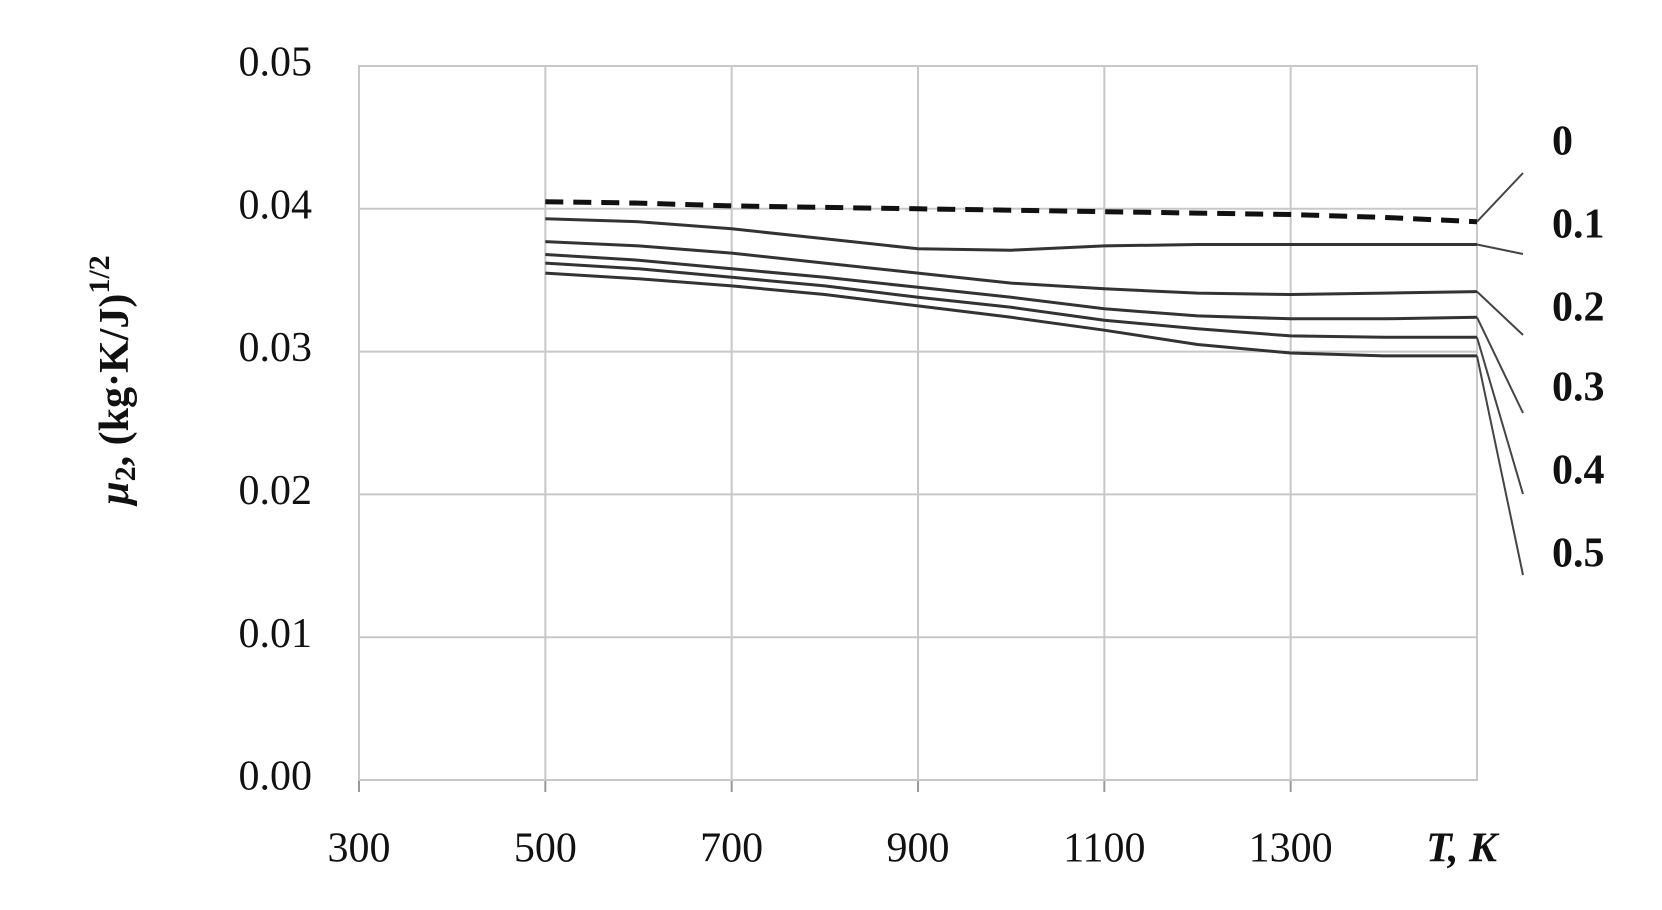 The width and height of the screenshot is (1662, 910). I want to click on x-tick-label: 900, so click(918, 849).